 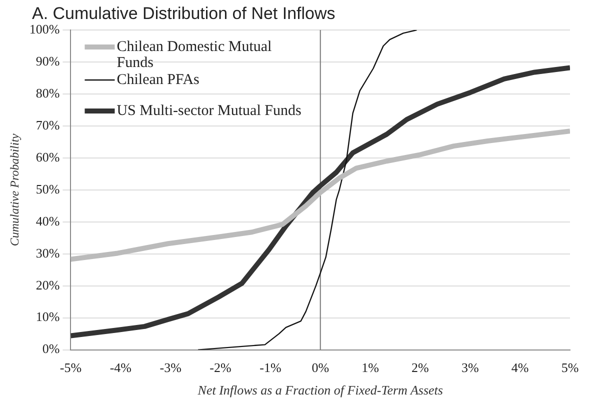 I want to click on legend-label: Chilean PFAs, so click(x=158, y=80).